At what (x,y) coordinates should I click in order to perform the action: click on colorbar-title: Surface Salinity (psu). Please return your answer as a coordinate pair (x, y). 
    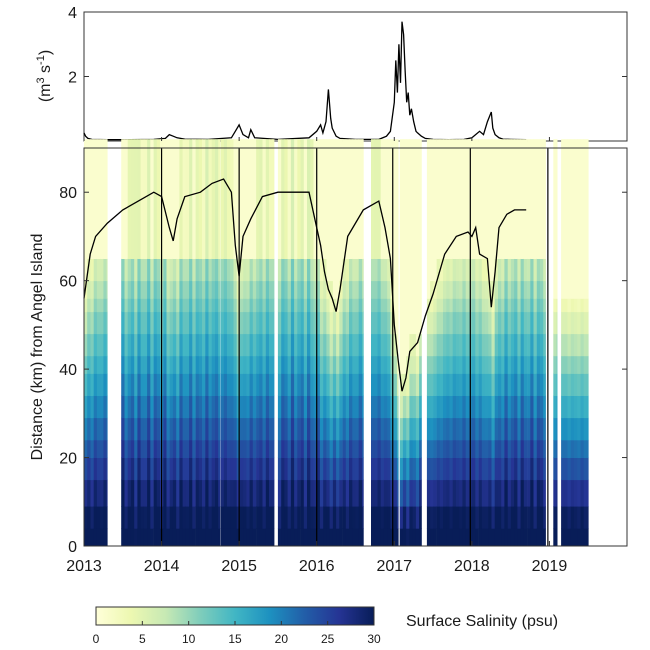
    Looking at the image, I should click on (482, 621).